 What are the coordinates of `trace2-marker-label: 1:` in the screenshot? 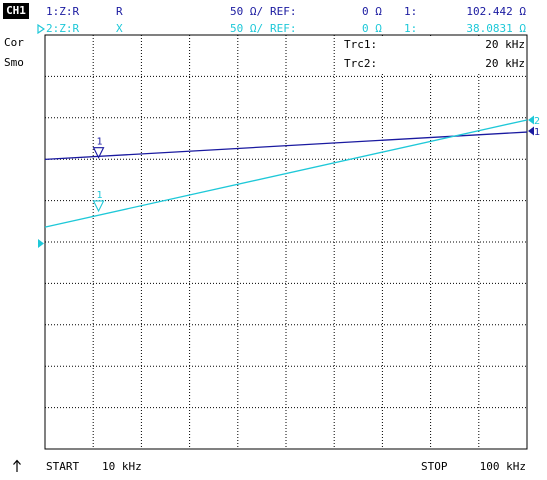 It's located at (411, 28).